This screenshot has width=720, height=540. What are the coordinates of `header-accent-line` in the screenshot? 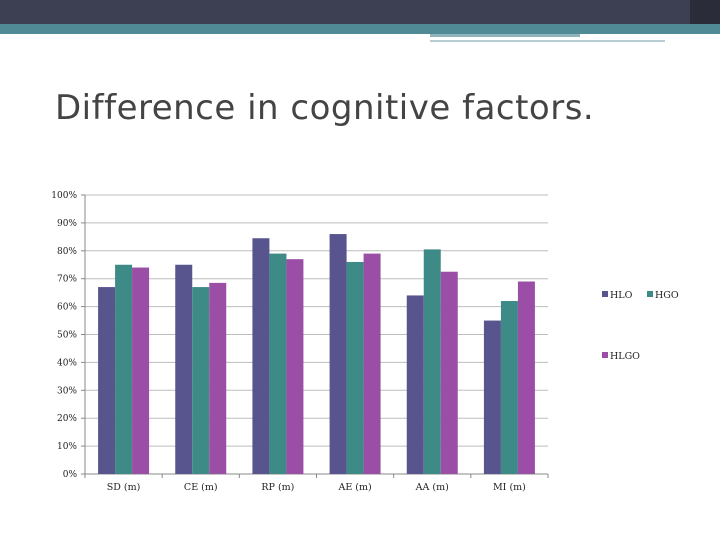 It's located at (505, 35).